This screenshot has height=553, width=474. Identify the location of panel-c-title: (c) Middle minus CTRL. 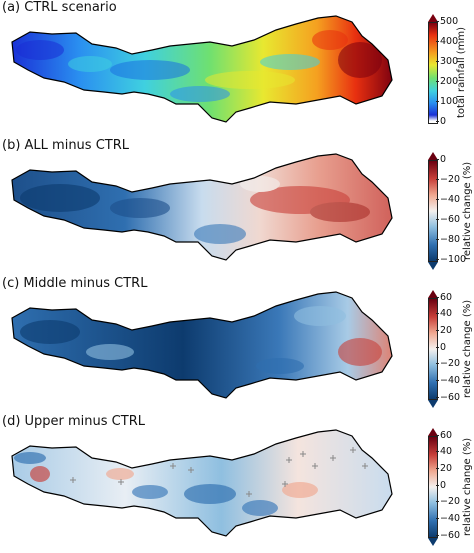
(75, 283).